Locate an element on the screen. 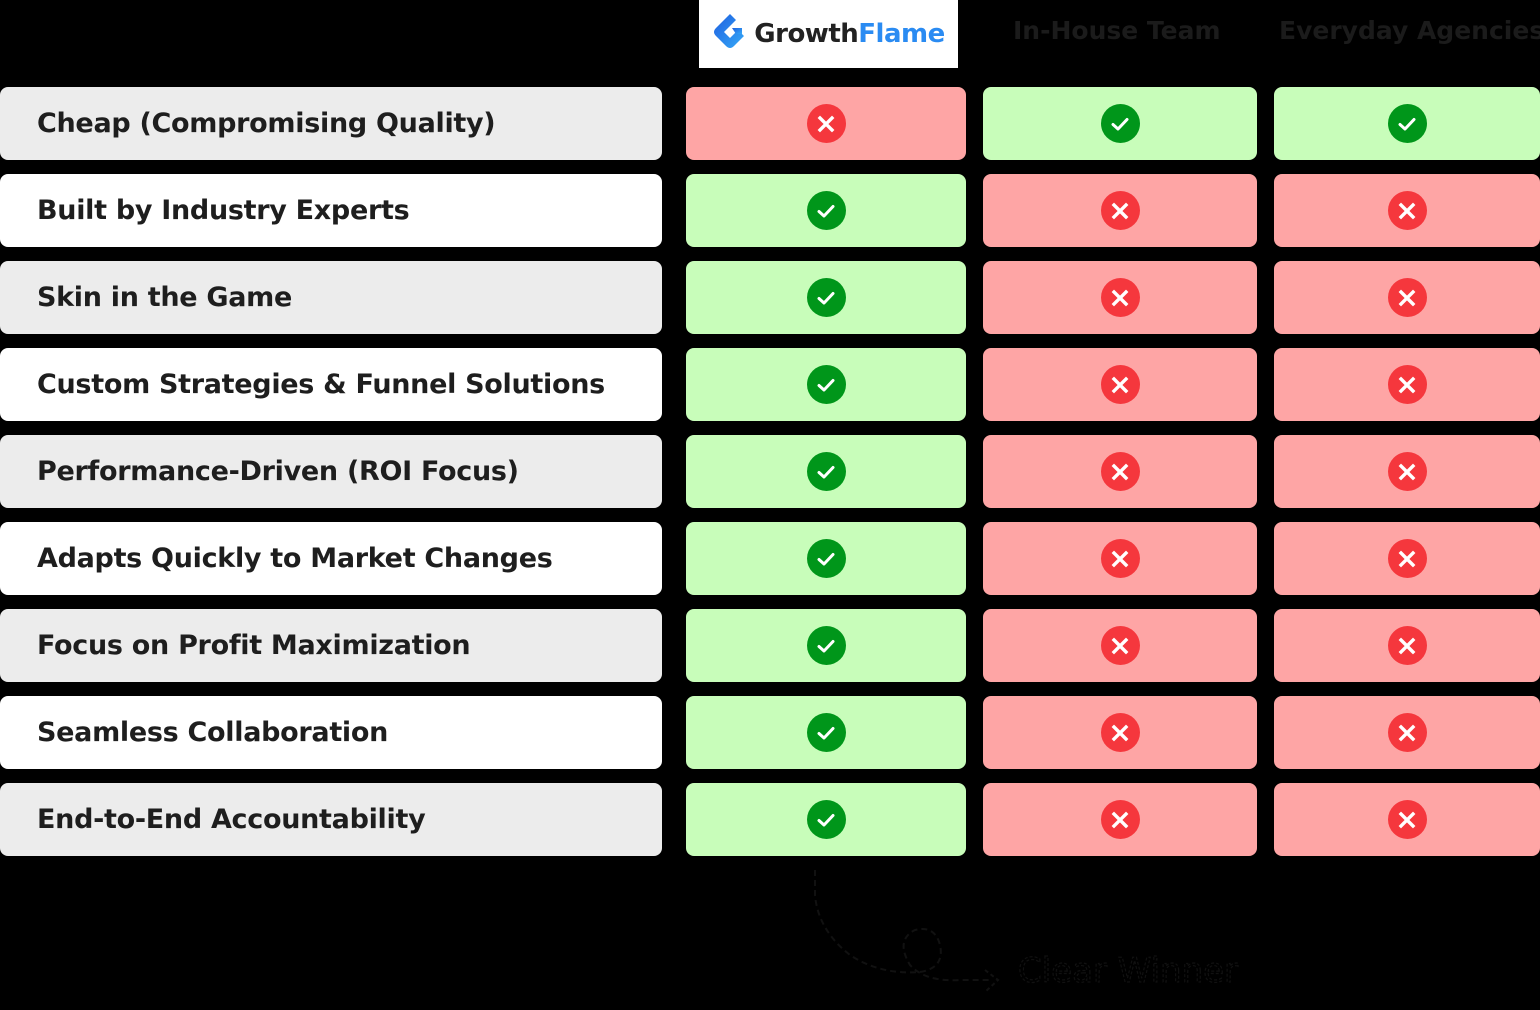 This screenshot has height=1010, width=1540. column-header-in-house: In-House Team is located at coordinates (1117, 30).